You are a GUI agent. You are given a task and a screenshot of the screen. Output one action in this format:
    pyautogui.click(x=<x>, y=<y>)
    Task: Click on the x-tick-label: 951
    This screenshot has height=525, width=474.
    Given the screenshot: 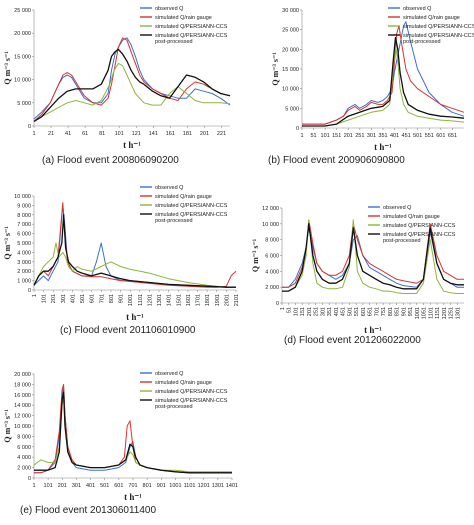 What is the action you would take?
    pyautogui.click(x=411, y=311)
    